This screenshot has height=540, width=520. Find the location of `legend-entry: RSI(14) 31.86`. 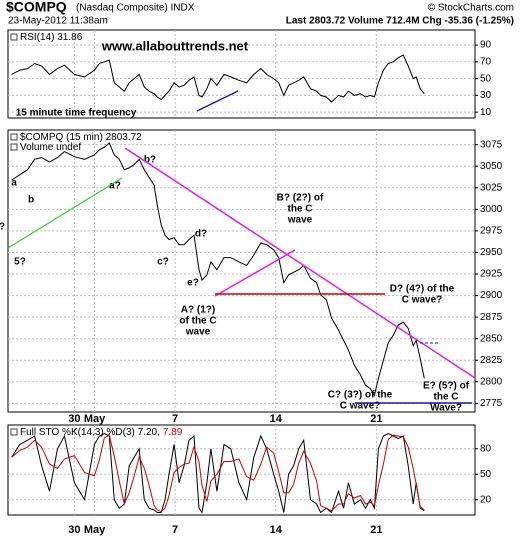

legend-entry: RSI(14) 31.86 is located at coordinates (51, 37).